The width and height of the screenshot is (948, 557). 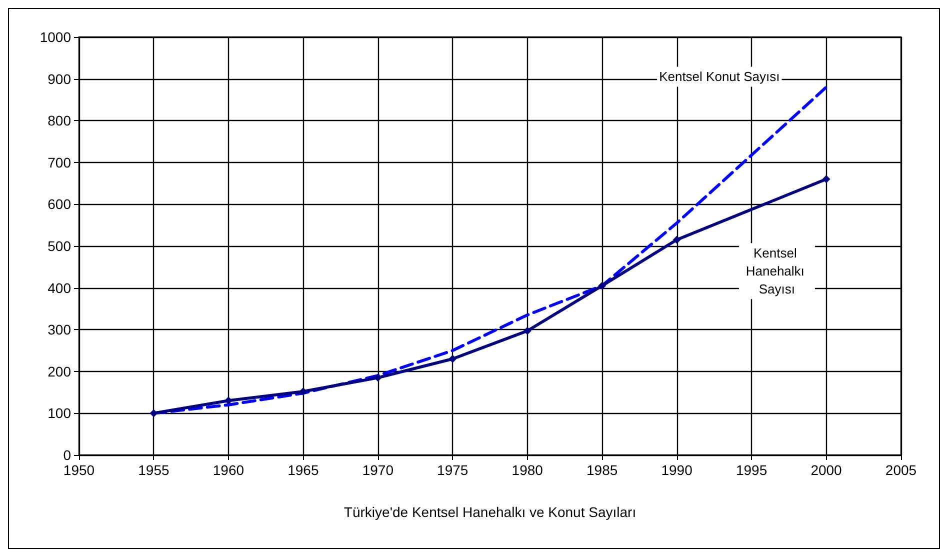 I want to click on y-tick-label: 200, so click(x=60, y=371).